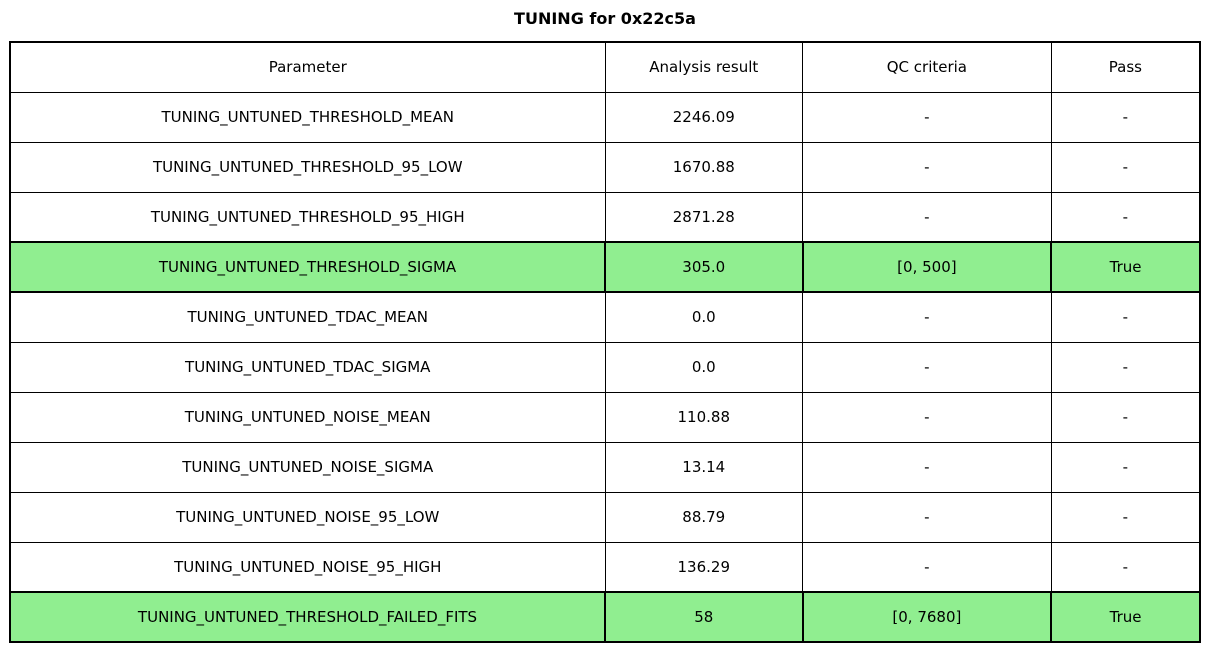 This screenshot has width=1210, height=655. I want to click on parameter-cell: TUNING_UNTUNED_THRESHOLD_SIGMA, so click(307, 267).